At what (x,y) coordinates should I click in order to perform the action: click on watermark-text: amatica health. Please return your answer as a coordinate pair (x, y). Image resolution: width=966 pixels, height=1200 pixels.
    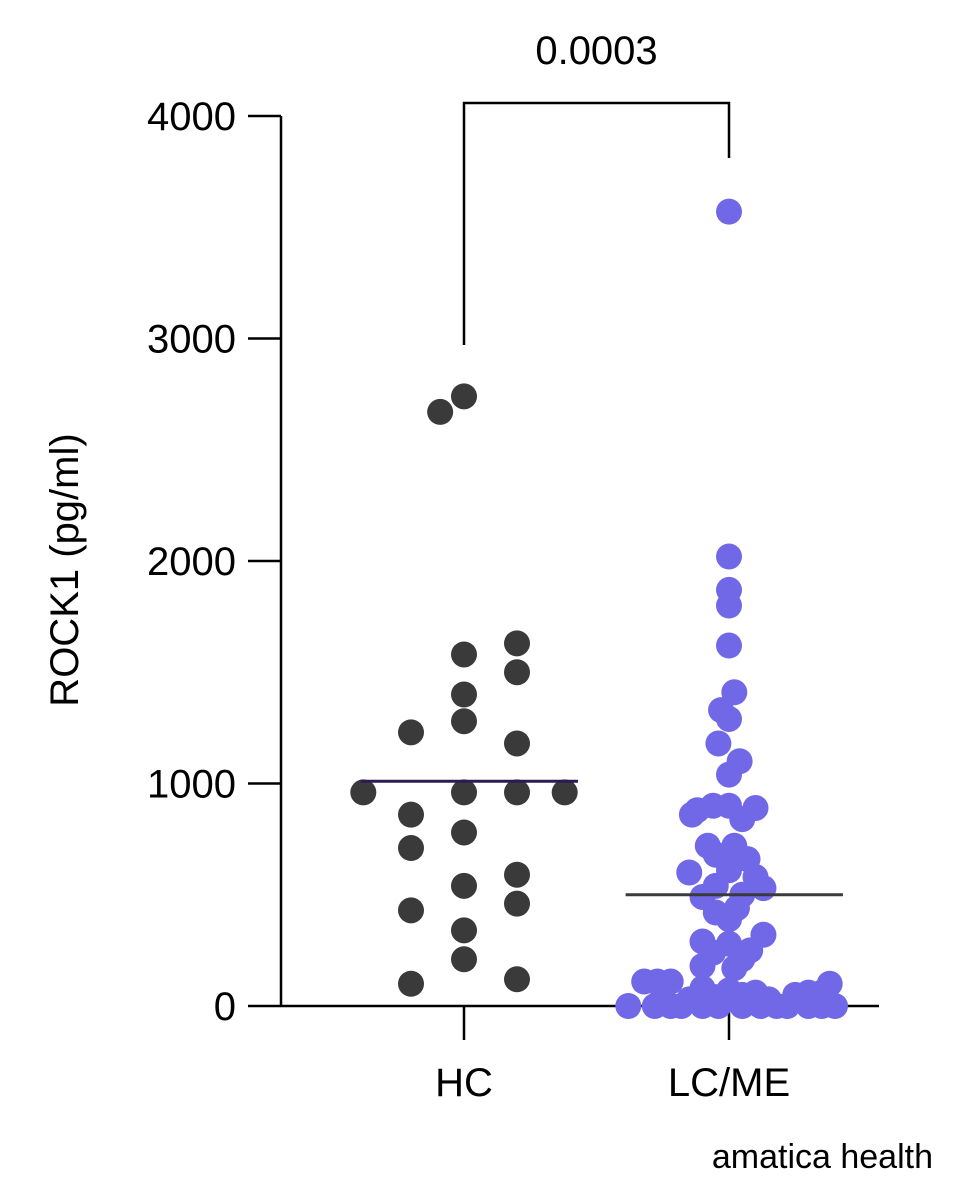
    Looking at the image, I should click on (822, 1157).